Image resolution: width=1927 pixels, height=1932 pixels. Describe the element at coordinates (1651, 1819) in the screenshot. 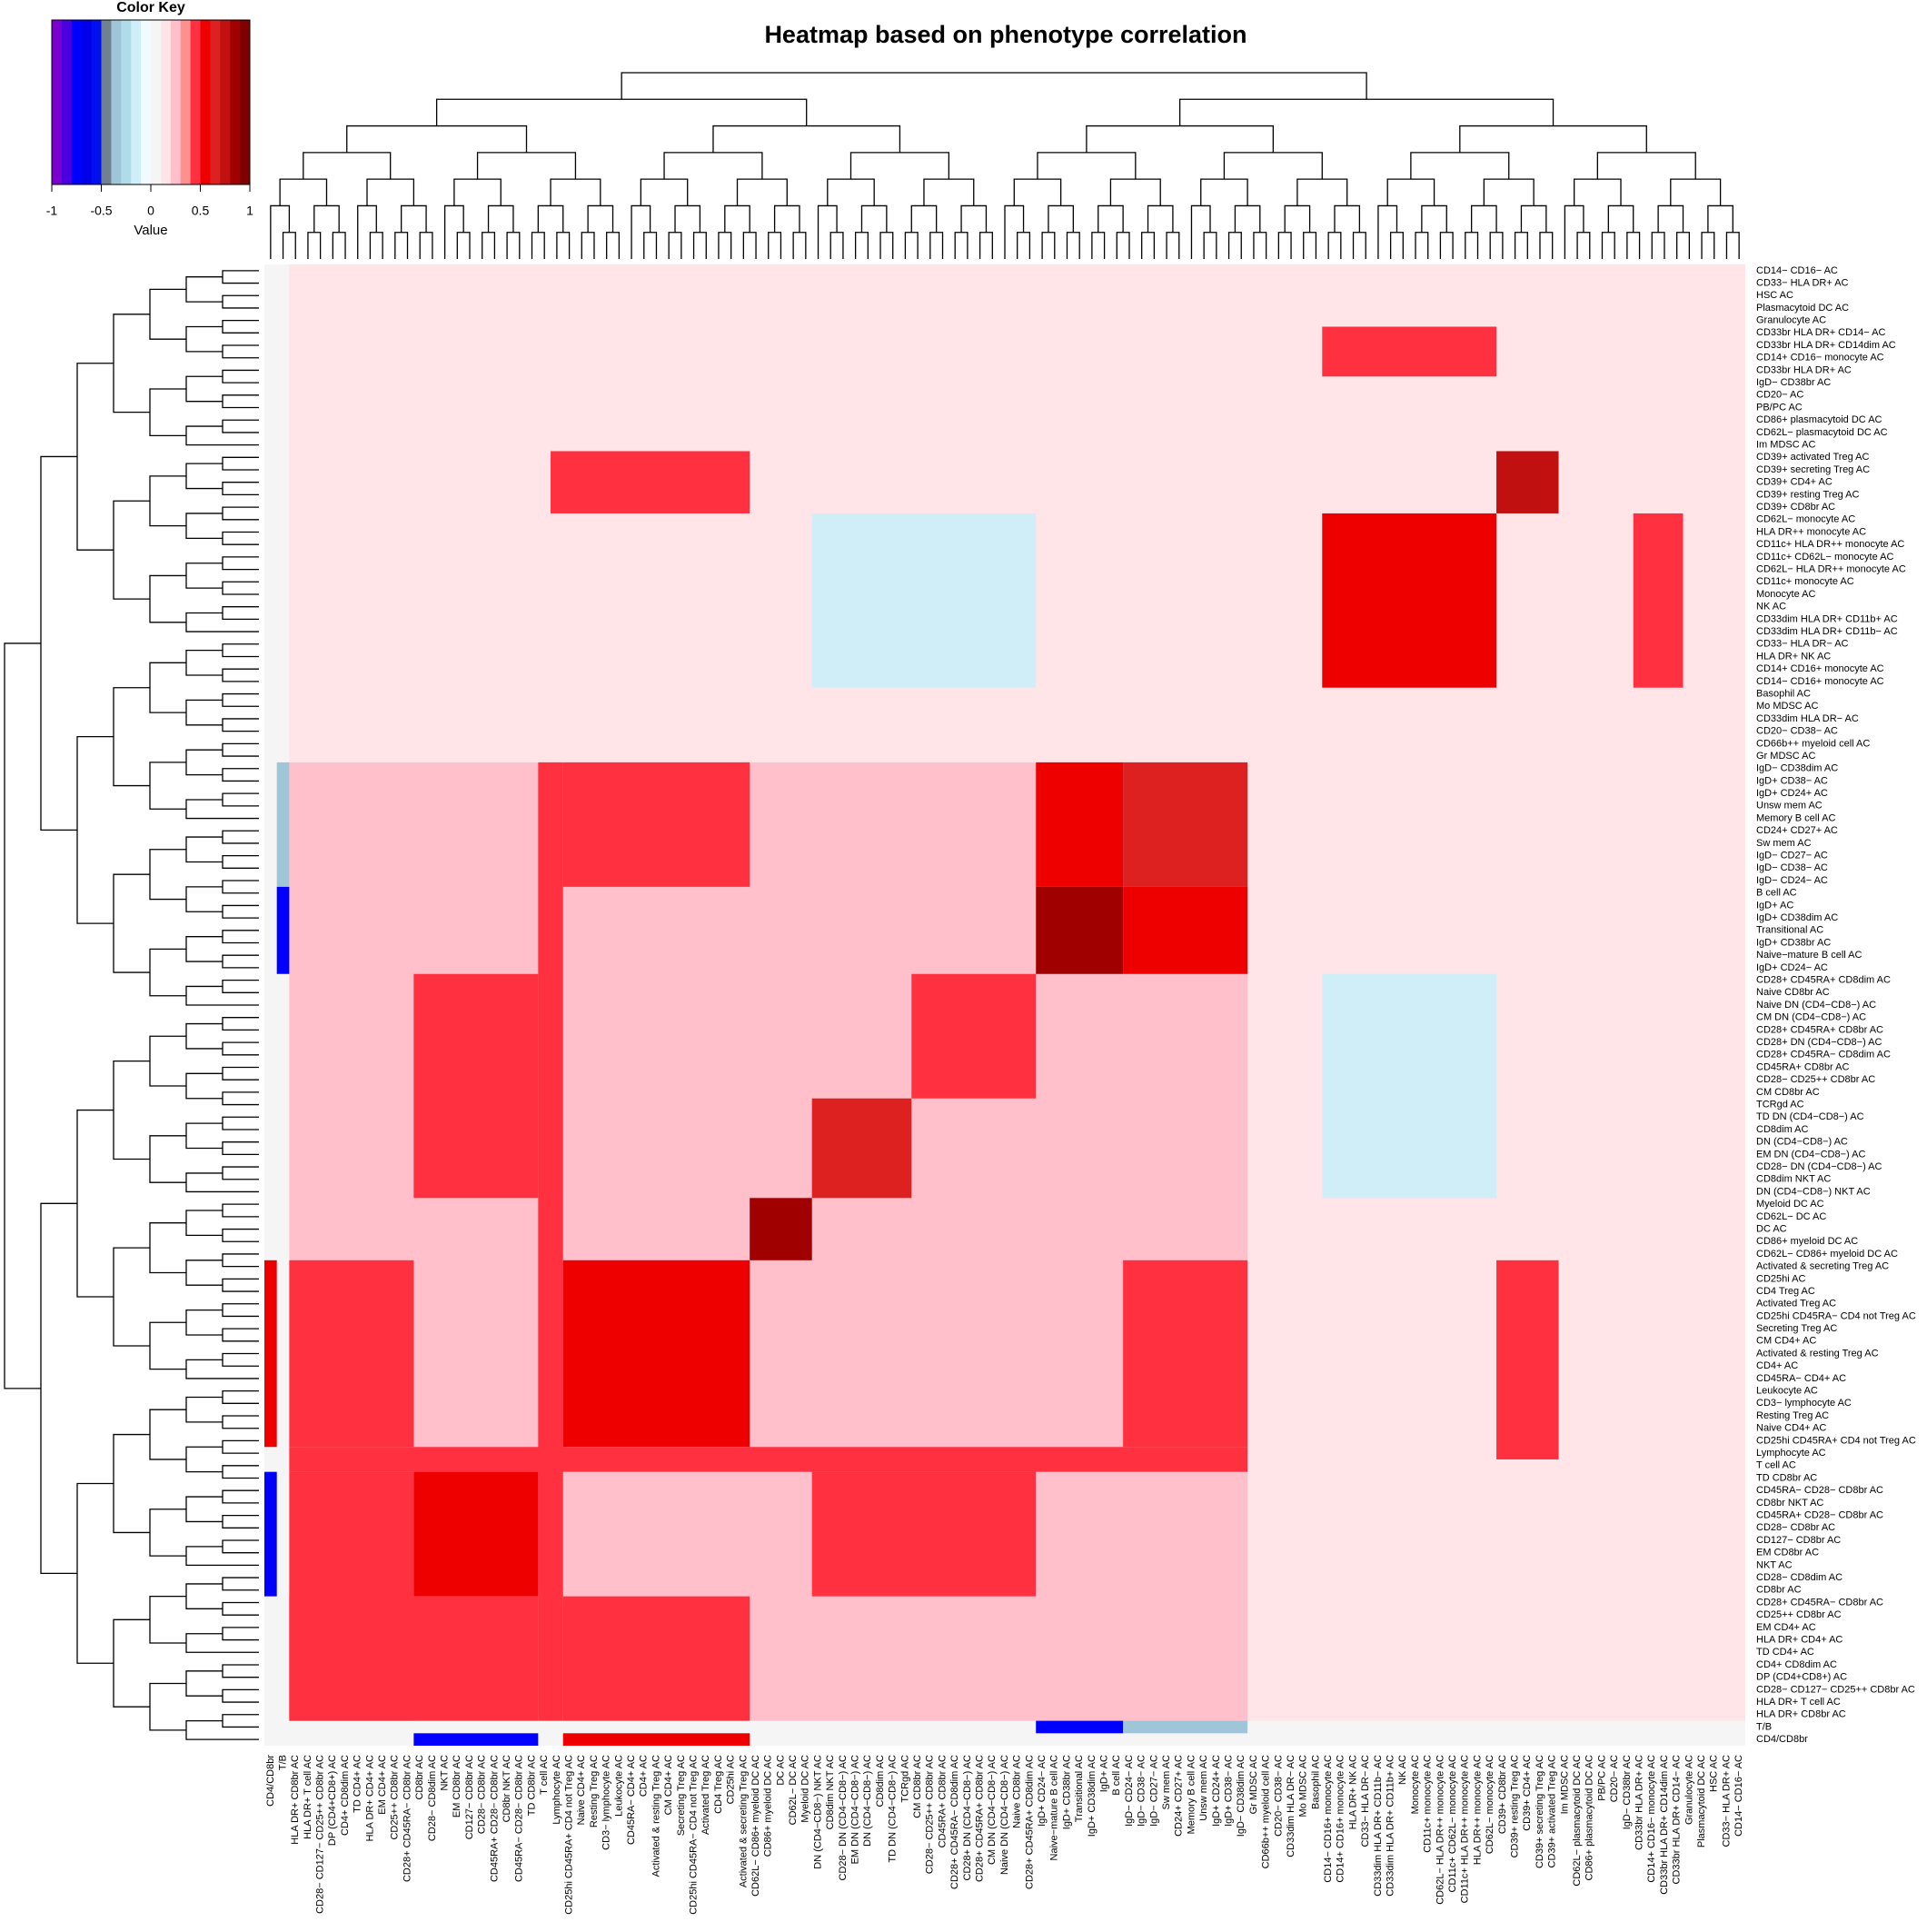

I see `column-label: CD14+ CD16− monocyte AC` at that location.